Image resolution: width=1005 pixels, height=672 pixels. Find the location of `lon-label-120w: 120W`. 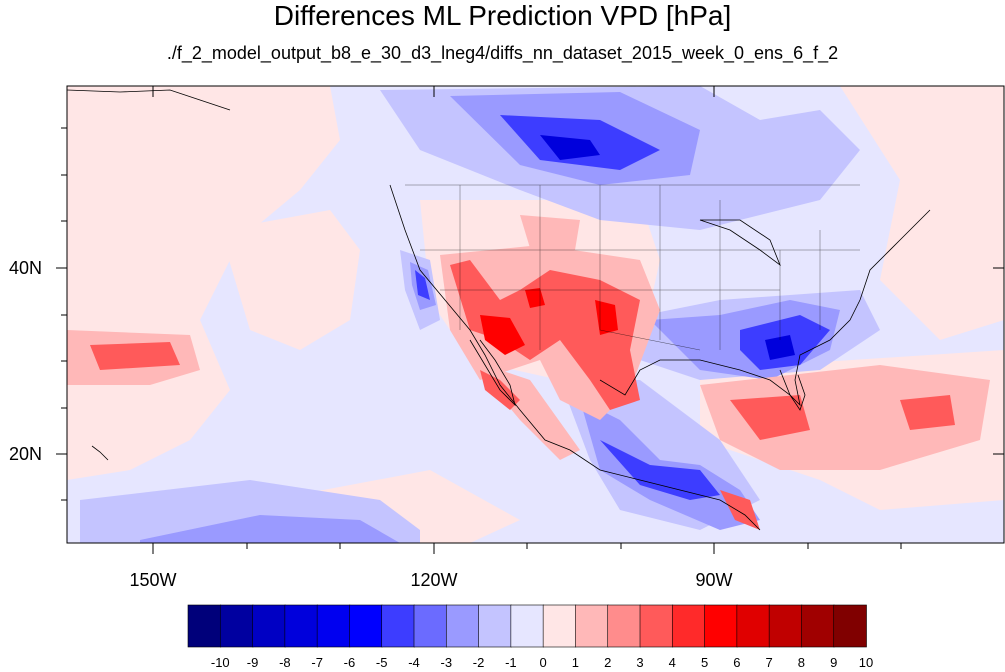

lon-label-120w: 120W is located at coordinates (434, 580).